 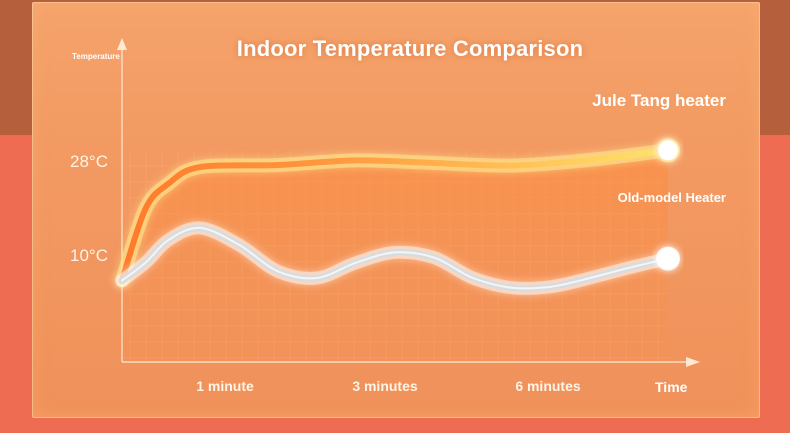 What do you see at coordinates (96, 56) in the screenshot?
I see `y-axis-label: Temperature` at bounding box center [96, 56].